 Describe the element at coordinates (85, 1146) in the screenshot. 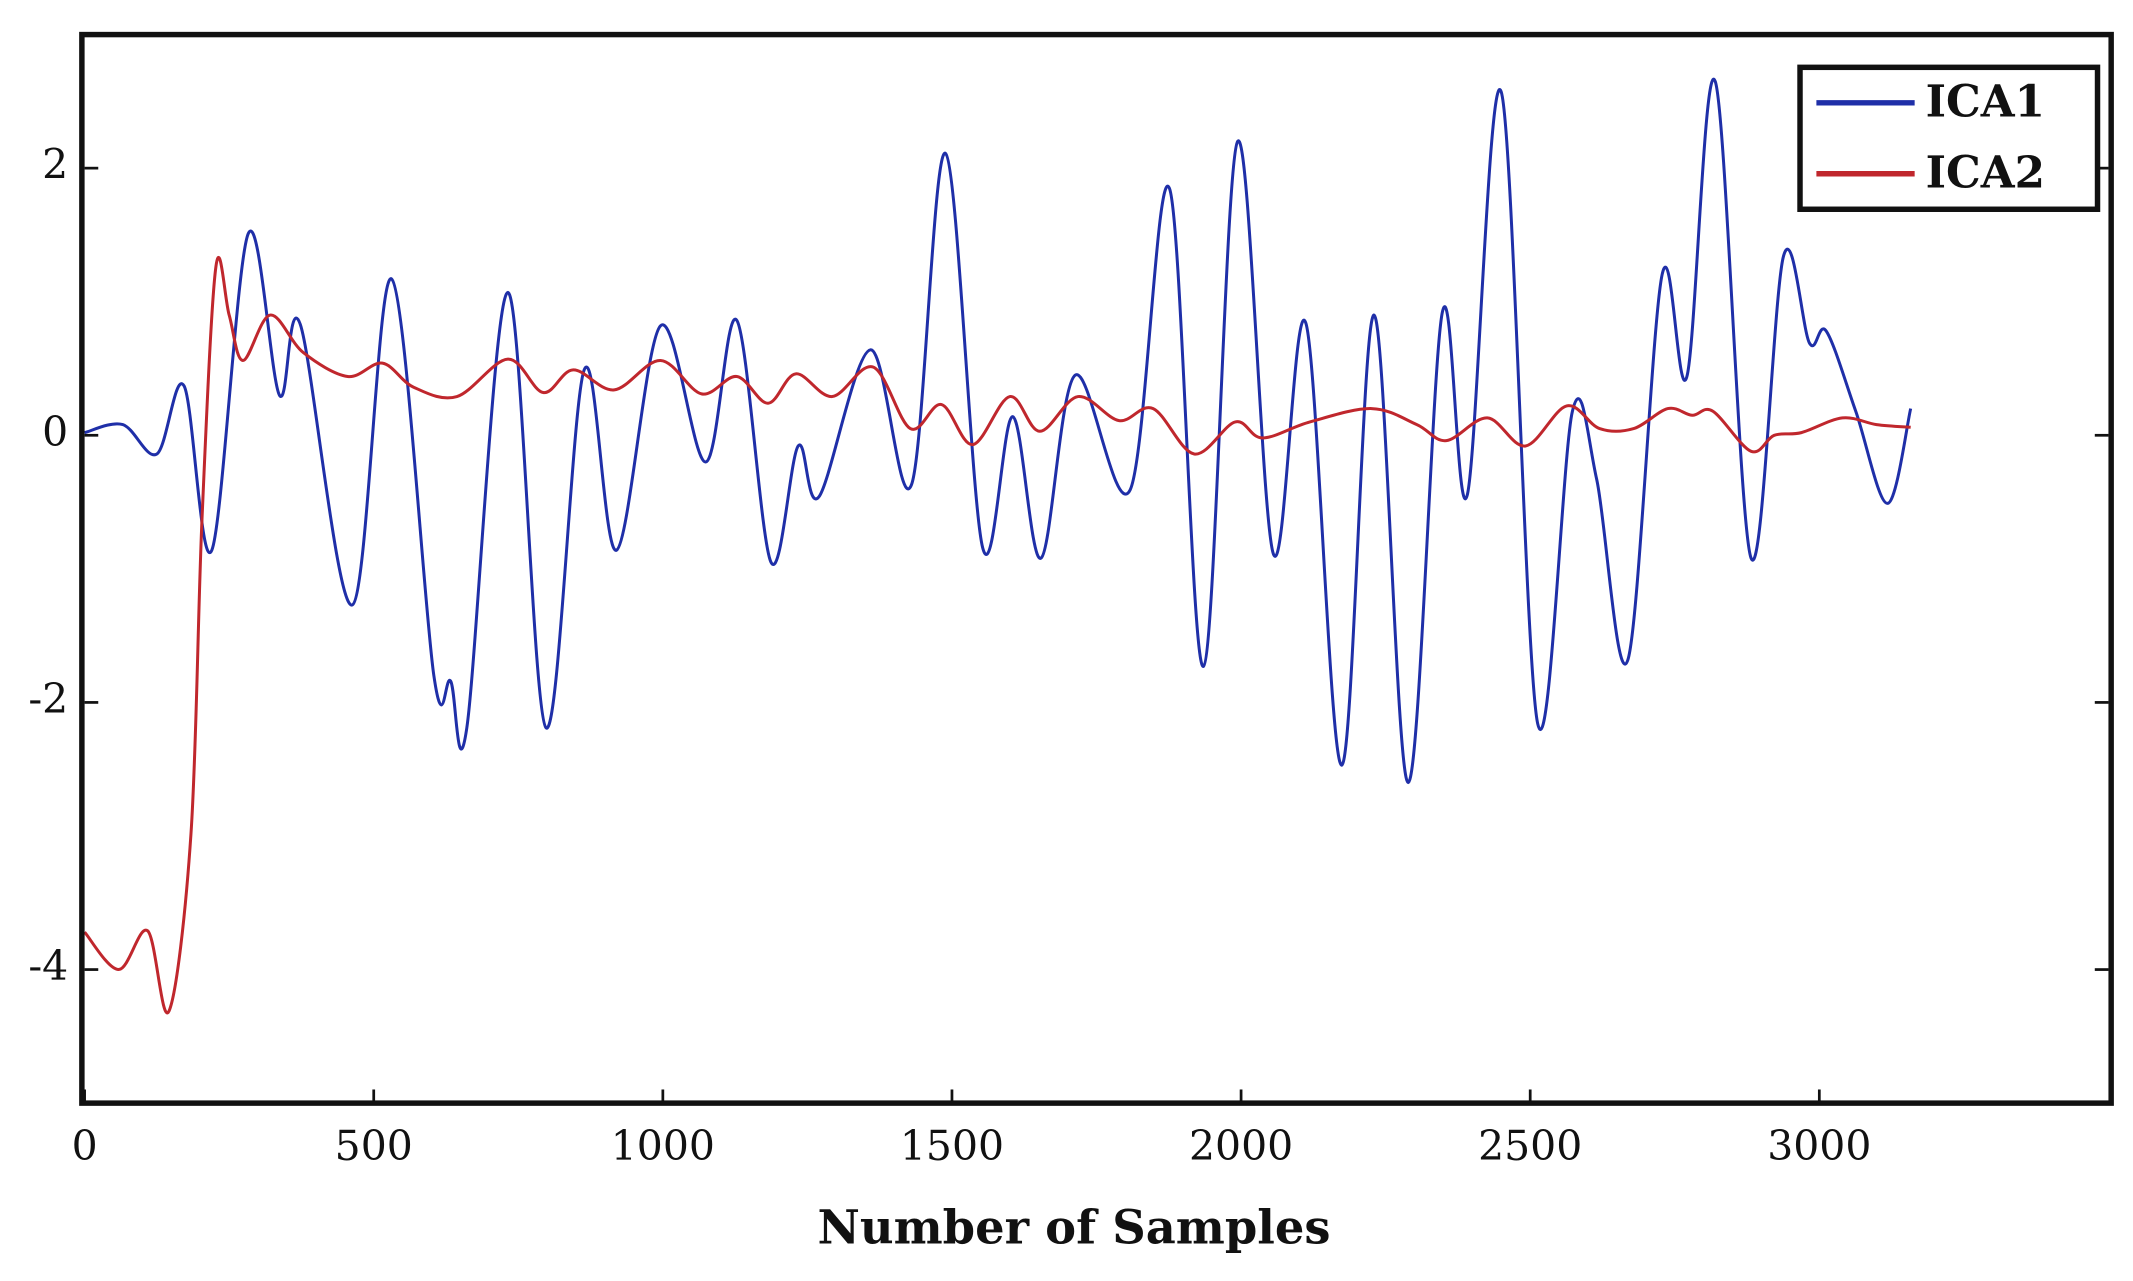

I see `x-tick-label: 0` at that location.